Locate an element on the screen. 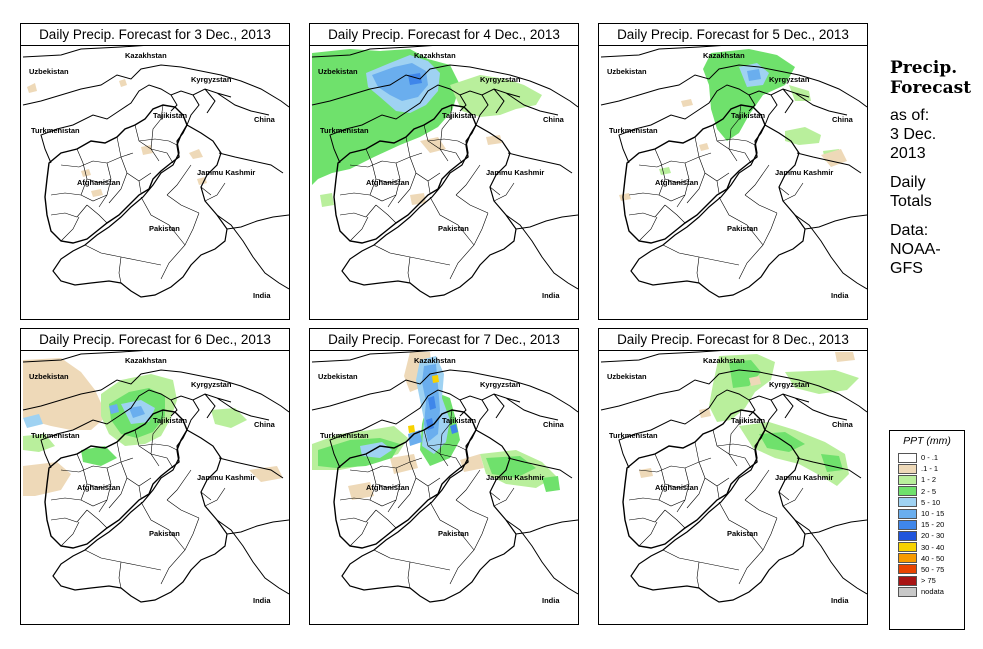 The height and width of the screenshot is (649, 983). legend-label: 50 - 75 is located at coordinates (933, 569).